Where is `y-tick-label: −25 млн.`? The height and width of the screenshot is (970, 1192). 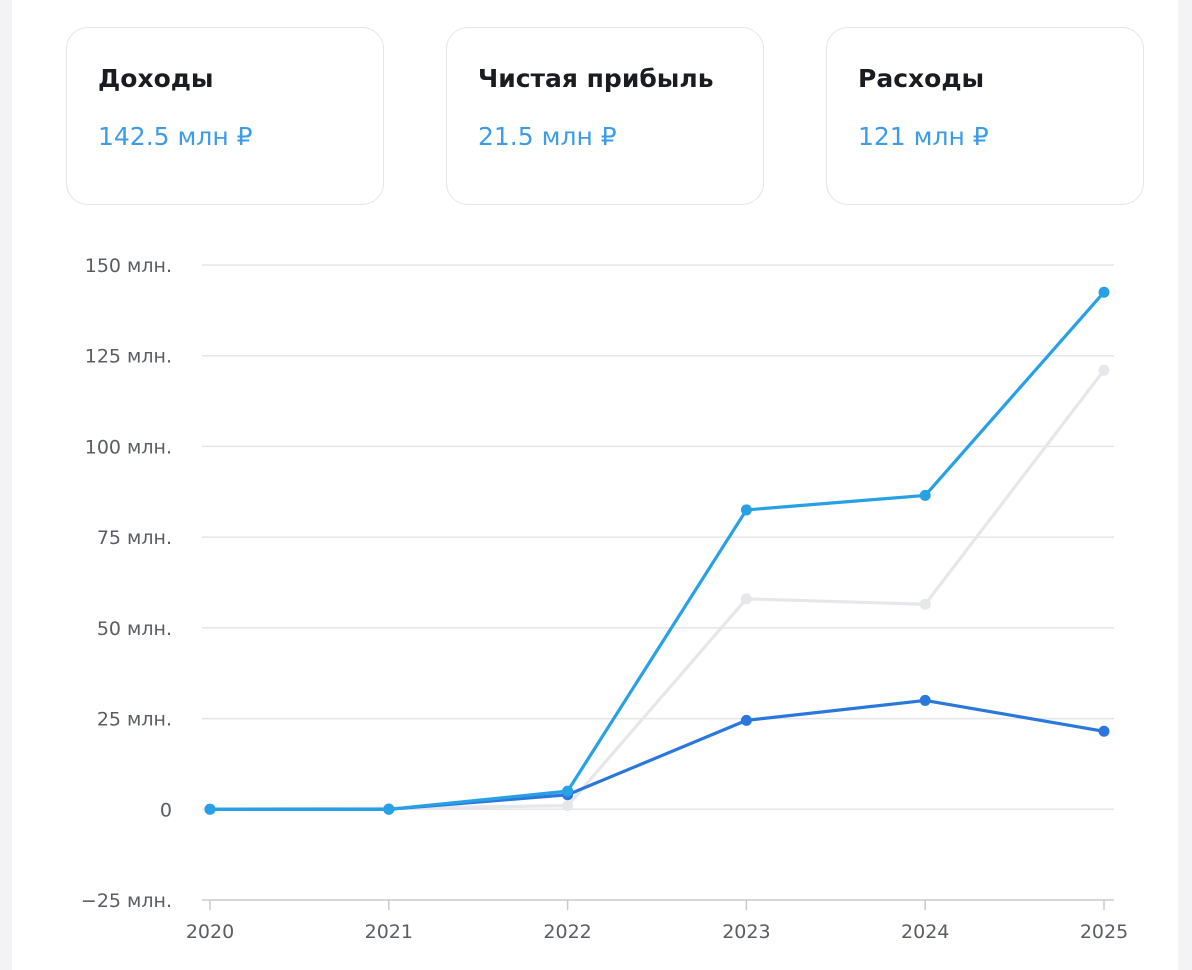
y-tick-label: −25 млн. is located at coordinates (126, 901).